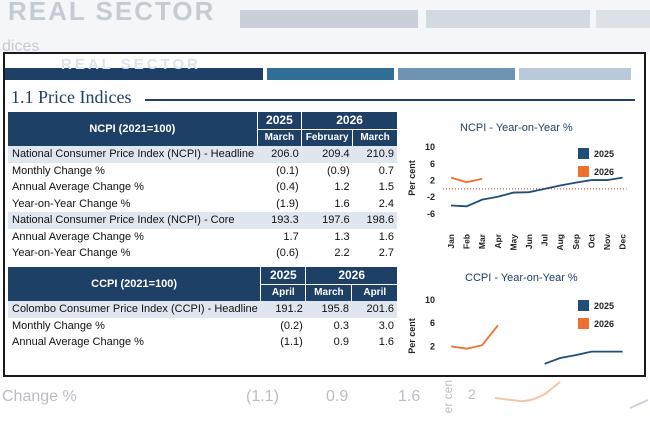 The width and height of the screenshot is (650, 430). What do you see at coordinates (291, 342) in the screenshot?
I see `row-value: (1.1)` at bounding box center [291, 342].